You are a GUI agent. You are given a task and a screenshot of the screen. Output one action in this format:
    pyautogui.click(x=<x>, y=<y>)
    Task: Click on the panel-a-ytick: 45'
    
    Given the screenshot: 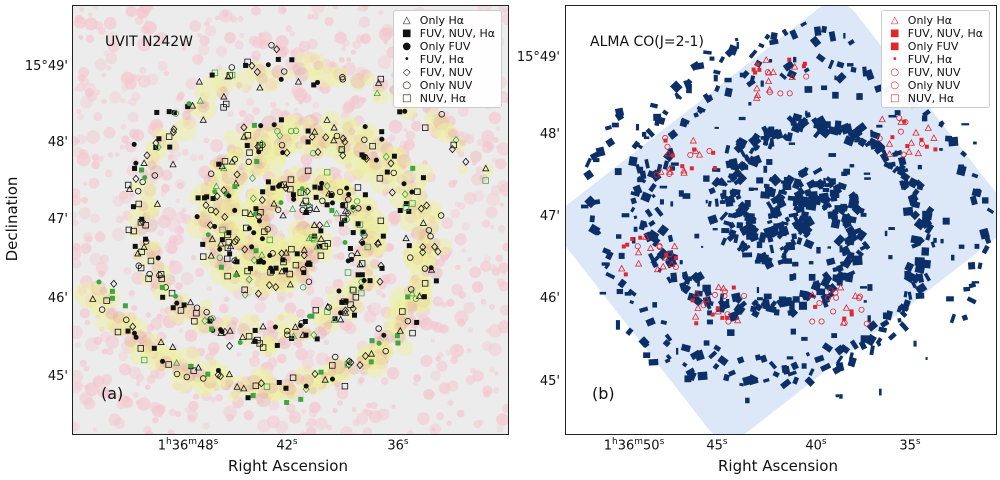 What is the action you would take?
    pyautogui.click(x=57, y=376)
    